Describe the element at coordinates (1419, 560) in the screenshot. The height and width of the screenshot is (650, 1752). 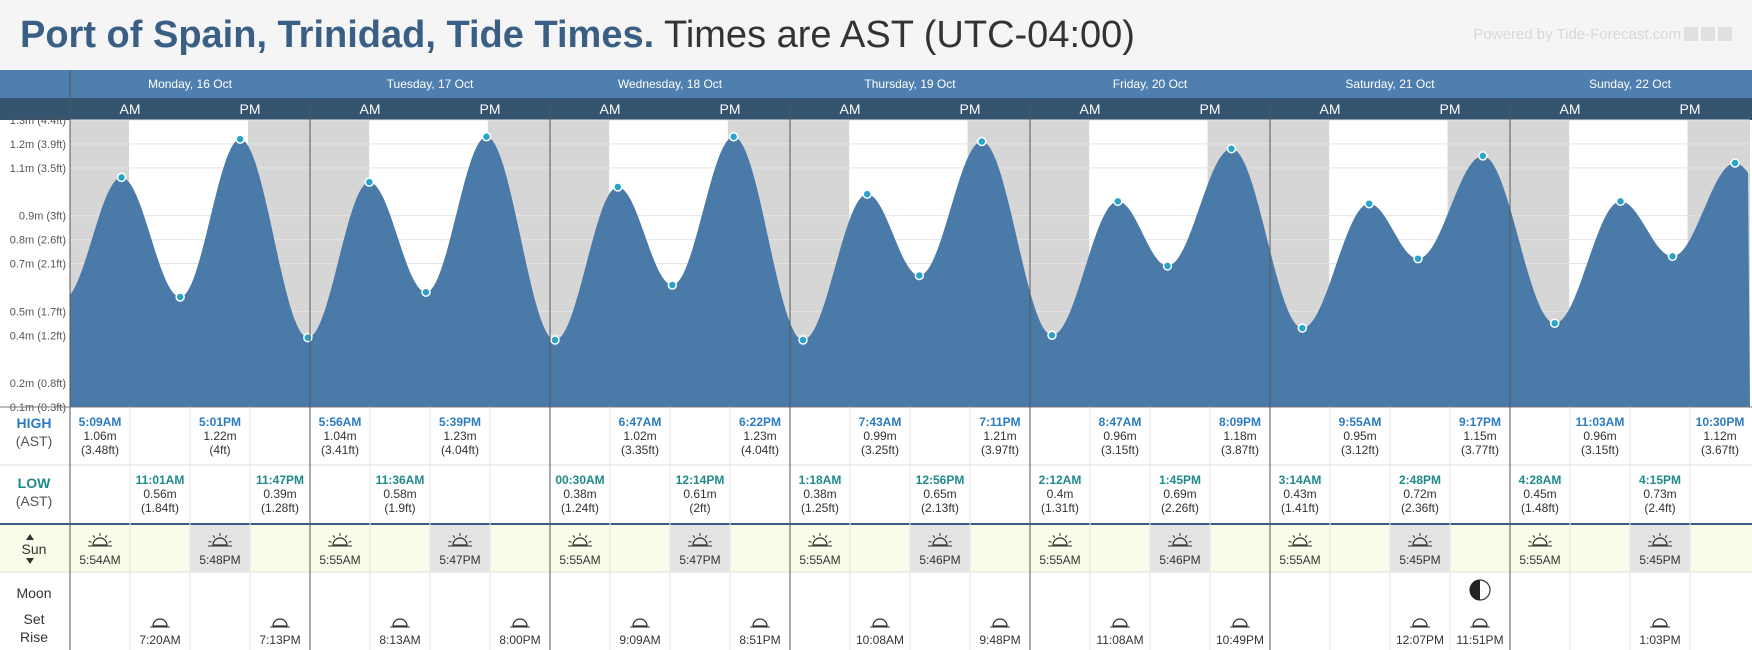
I see `sunset-time: 5:45PM` at that location.